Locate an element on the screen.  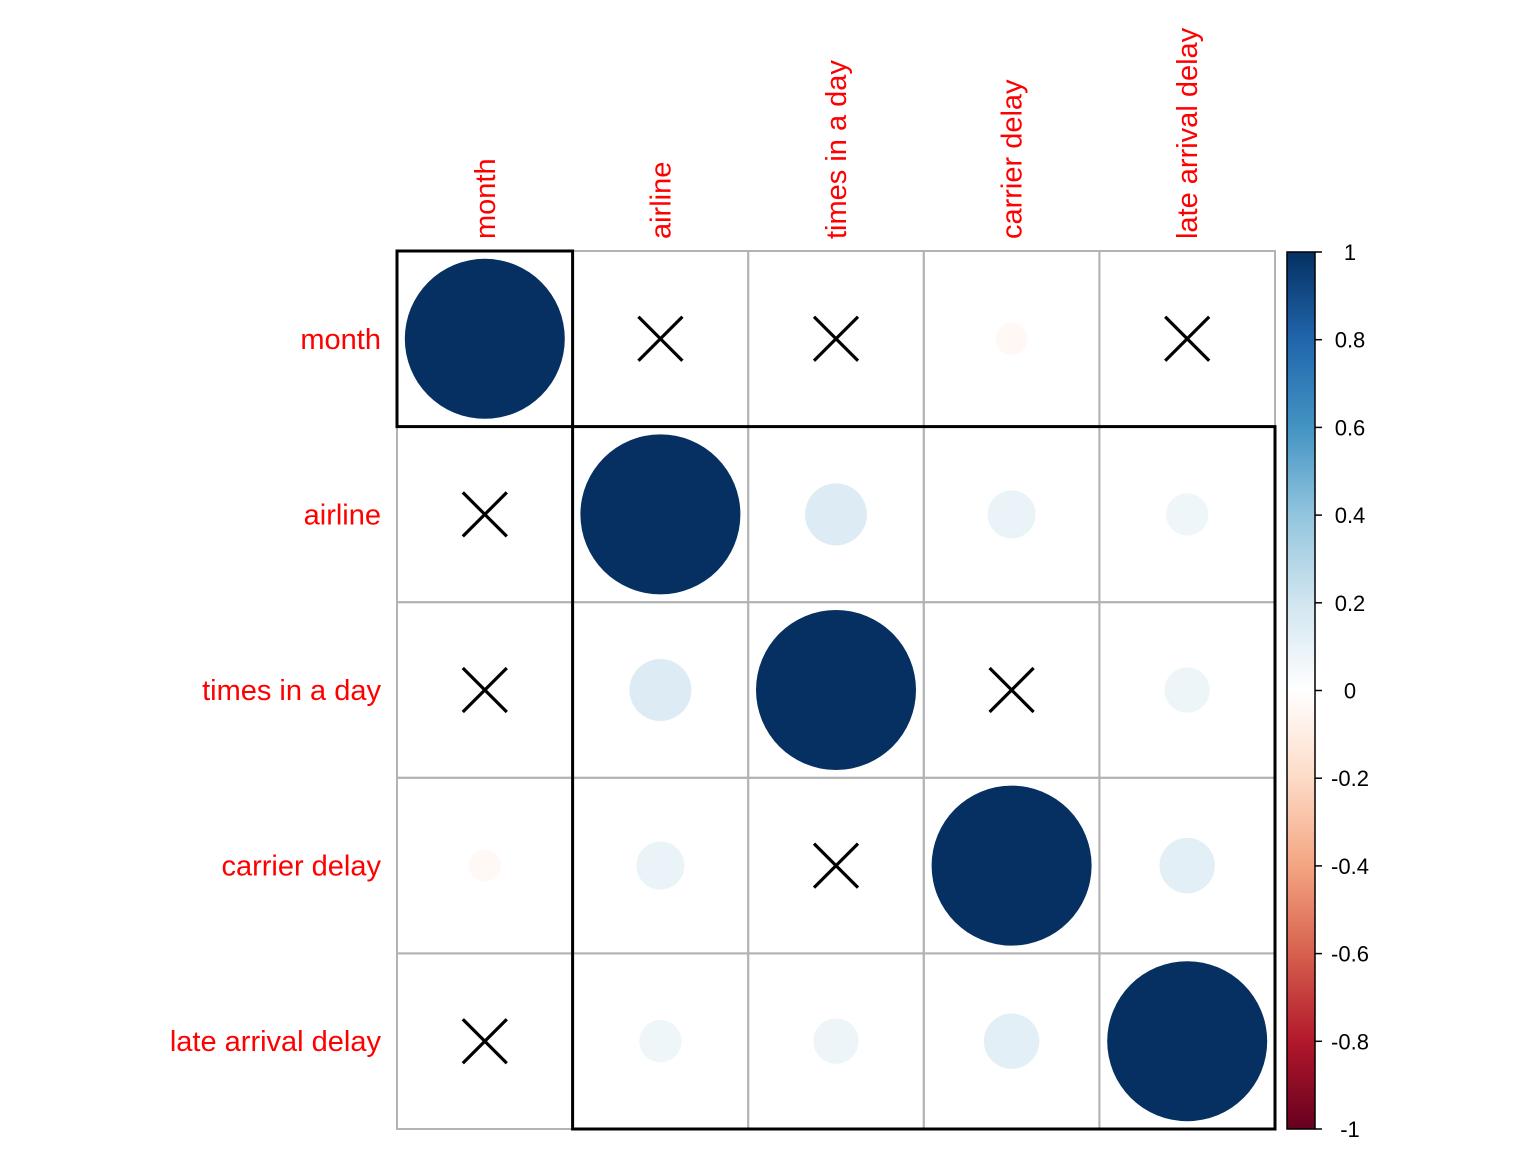
row-label-month: month is located at coordinates (340, 340).